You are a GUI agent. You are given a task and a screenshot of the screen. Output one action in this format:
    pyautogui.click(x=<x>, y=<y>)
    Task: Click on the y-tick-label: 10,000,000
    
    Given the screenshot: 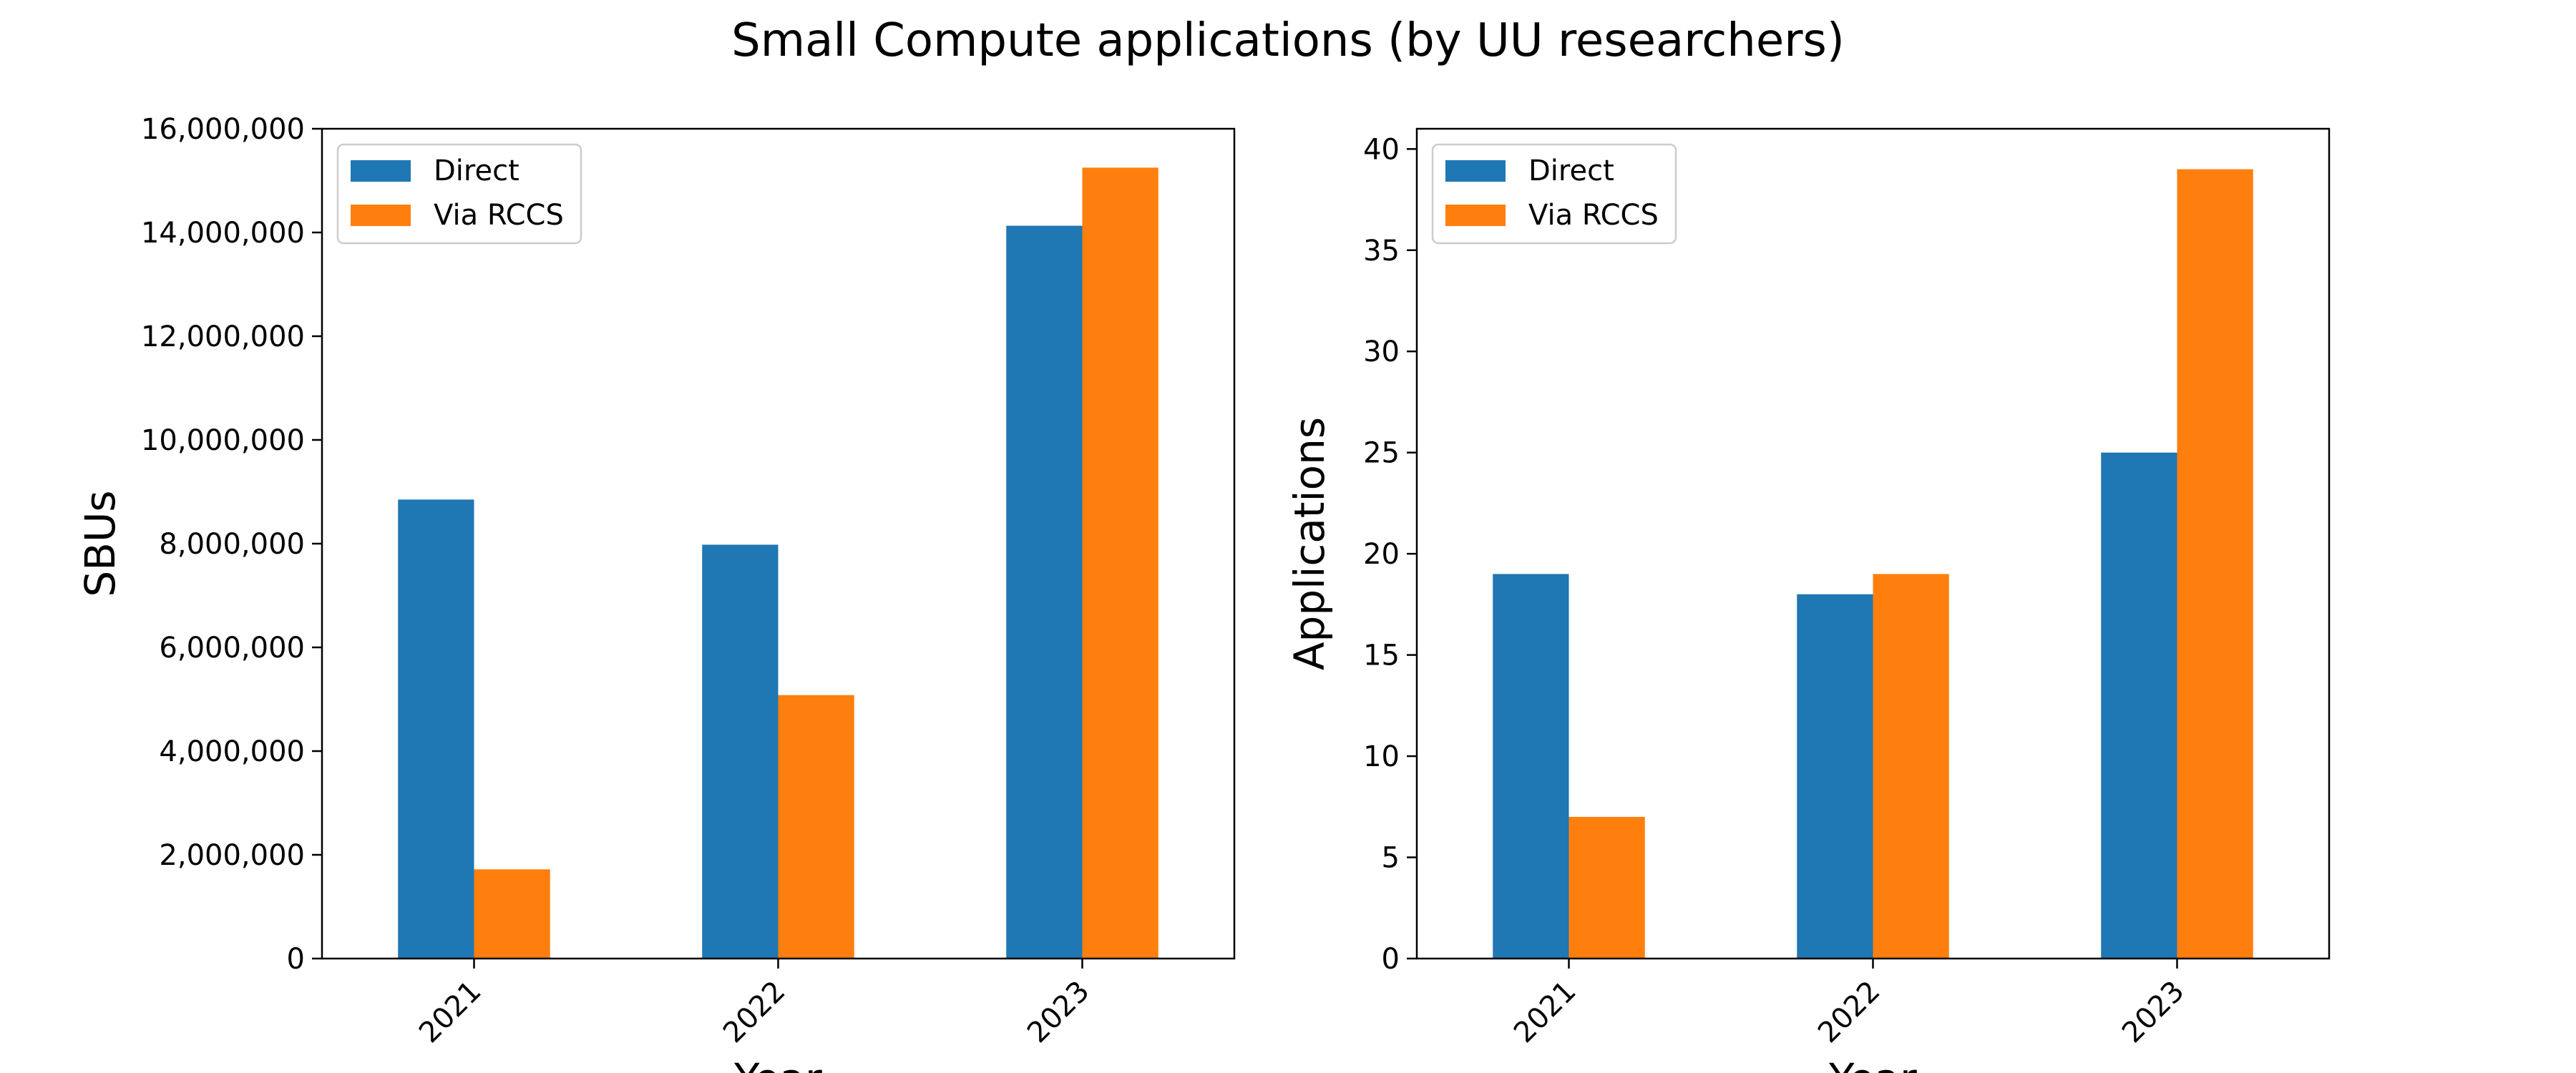 What is the action you would take?
    pyautogui.click(x=223, y=440)
    